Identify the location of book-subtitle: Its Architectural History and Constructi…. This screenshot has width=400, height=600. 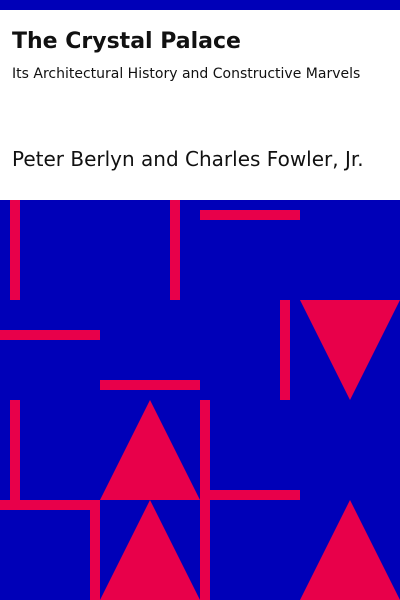
(186, 74).